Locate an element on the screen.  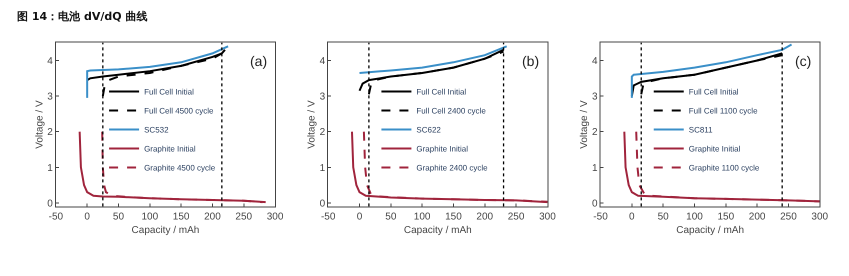
chart-title: 图 14：电池 dV/dQ 曲线 is located at coordinates (82, 16).